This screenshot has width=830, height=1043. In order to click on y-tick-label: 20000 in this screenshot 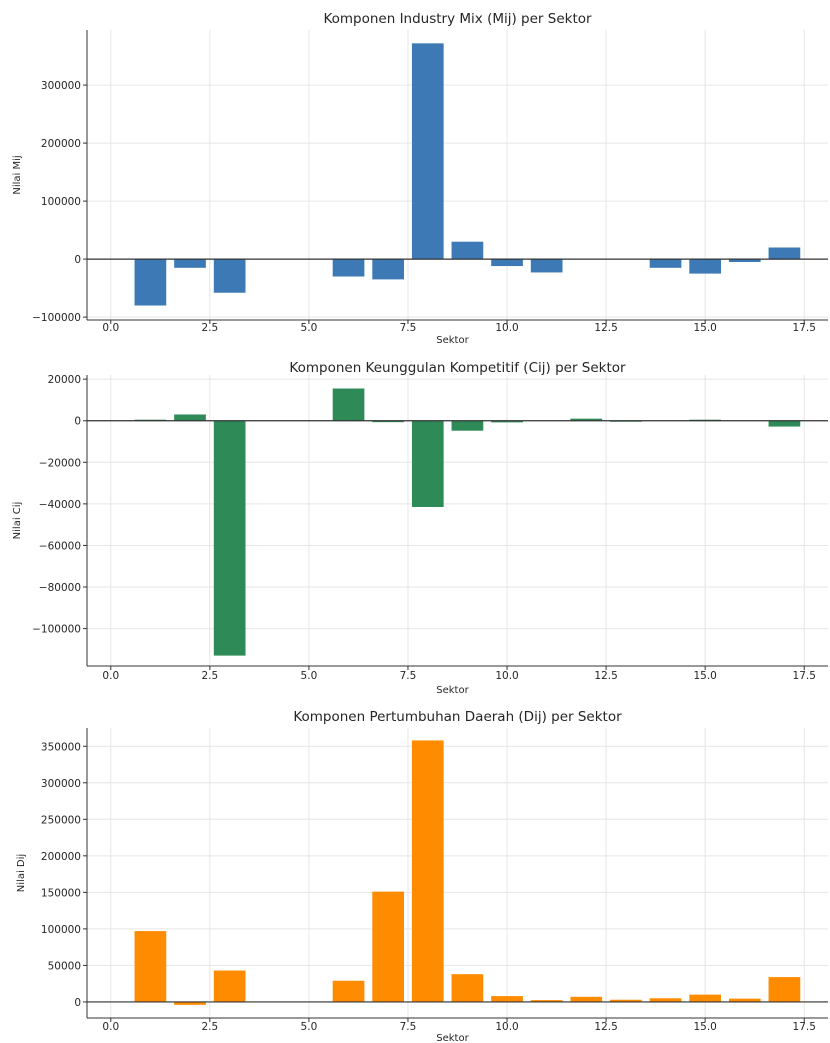, I will do `click(64, 380)`.